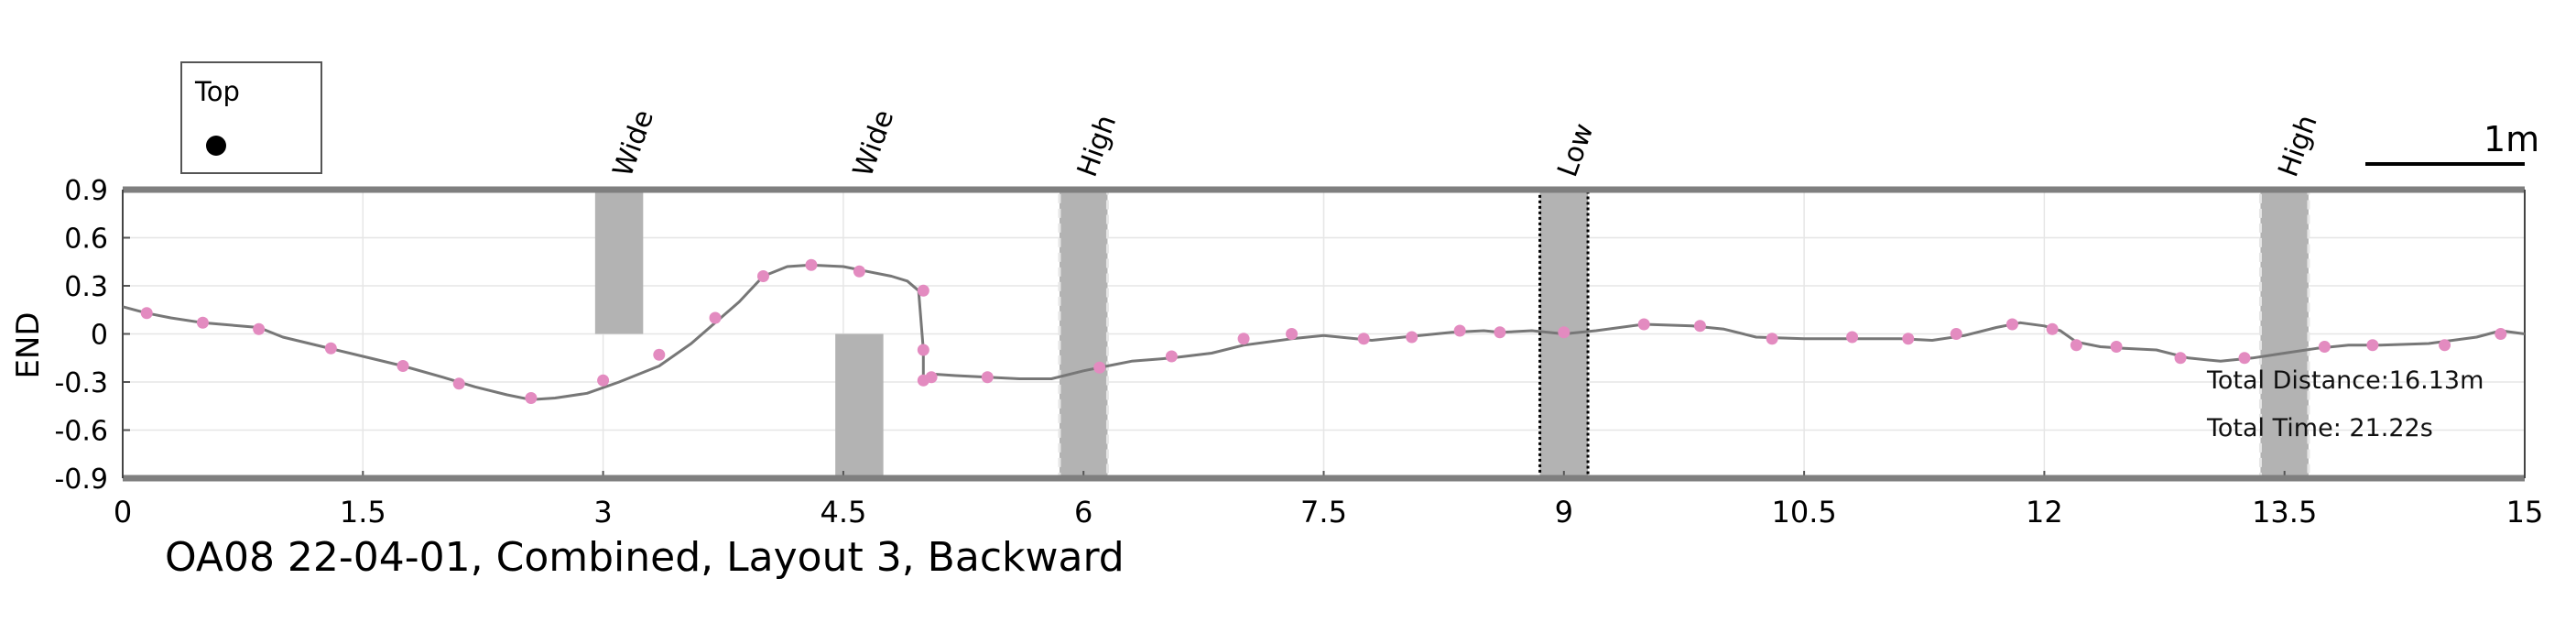 The image size is (2576, 644). What do you see at coordinates (28, 345) in the screenshot?
I see `y-axis-label: END` at bounding box center [28, 345].